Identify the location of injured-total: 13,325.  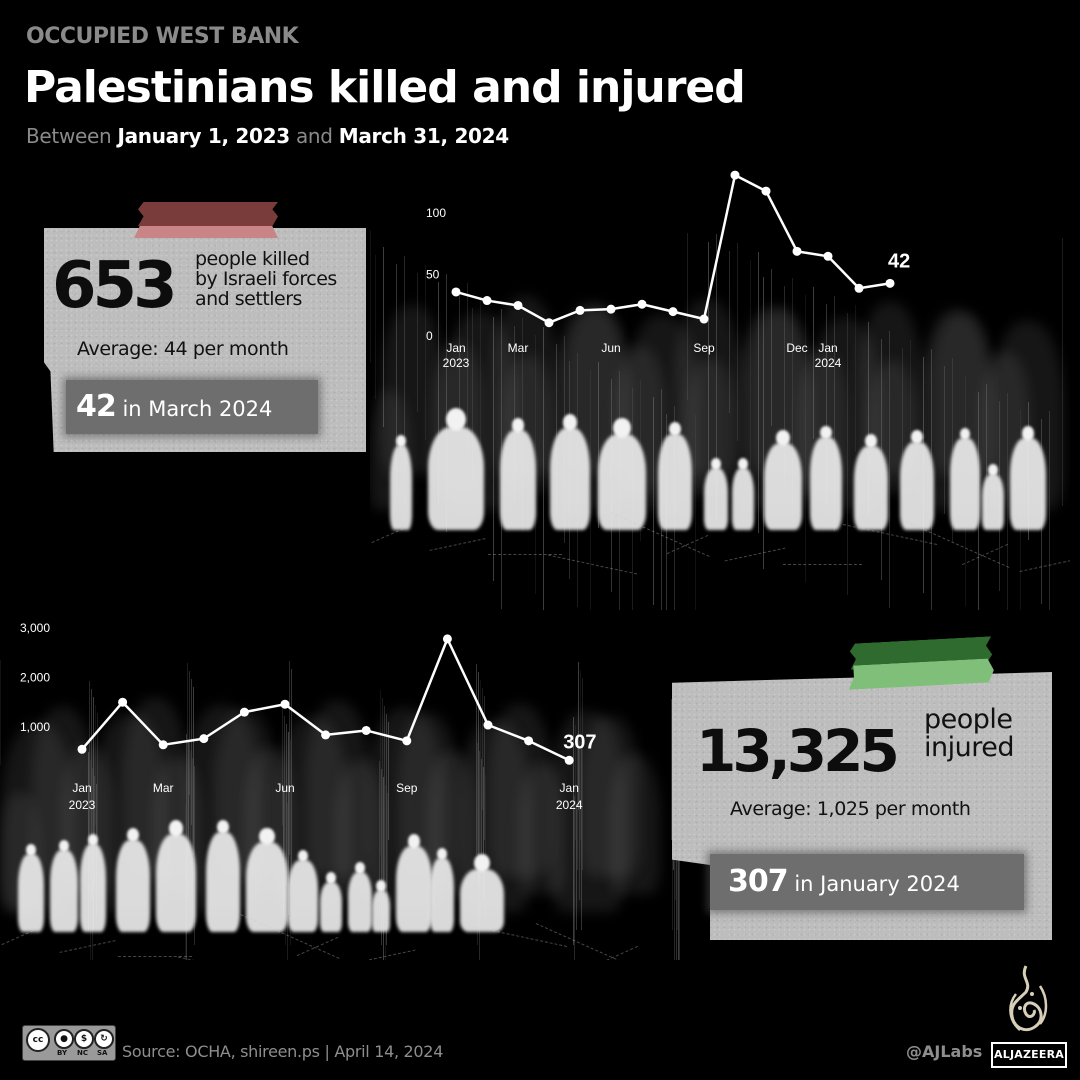
(798, 751).